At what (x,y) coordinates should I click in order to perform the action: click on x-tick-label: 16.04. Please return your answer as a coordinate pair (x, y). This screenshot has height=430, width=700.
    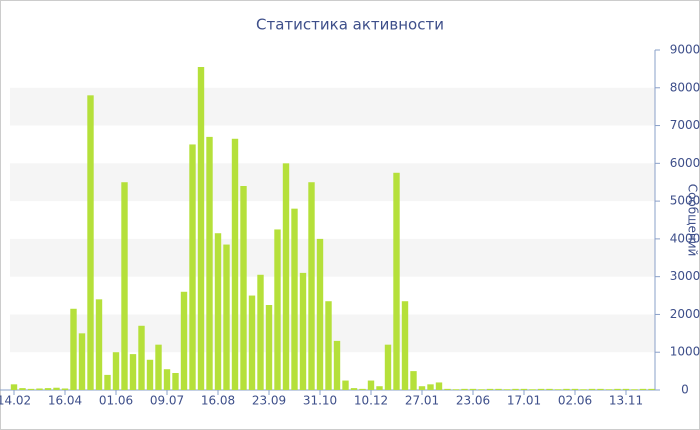
    Looking at the image, I should click on (65, 401).